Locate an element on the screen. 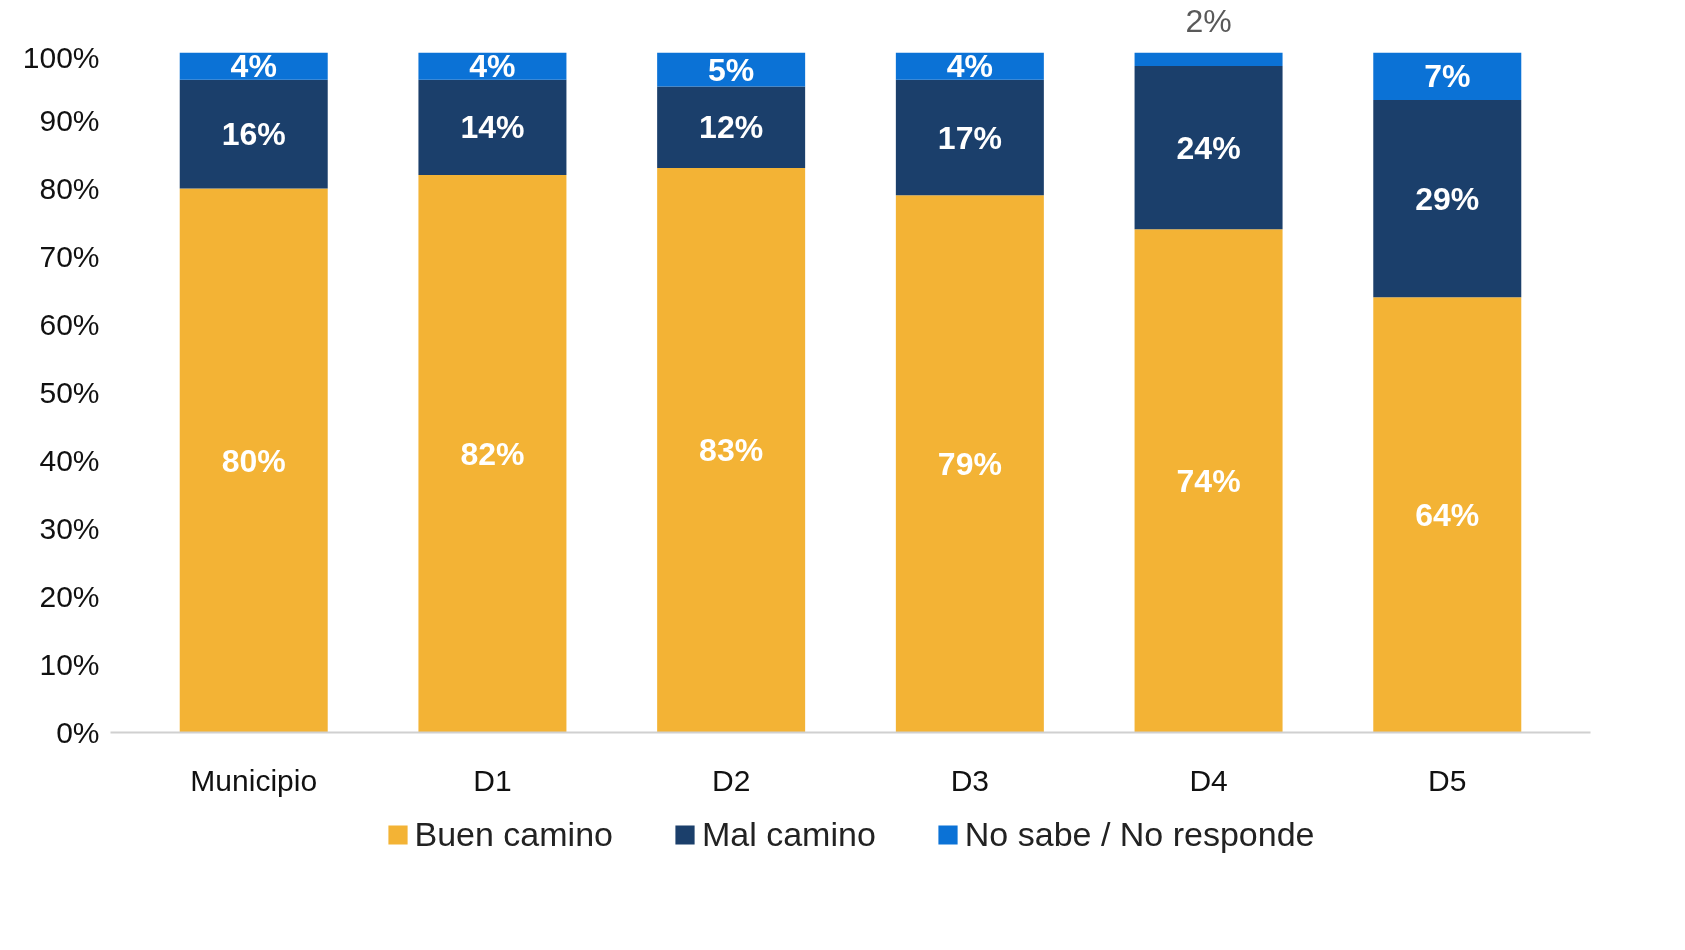 The width and height of the screenshot is (1685, 950). data-label: 64% is located at coordinates (1447, 514).